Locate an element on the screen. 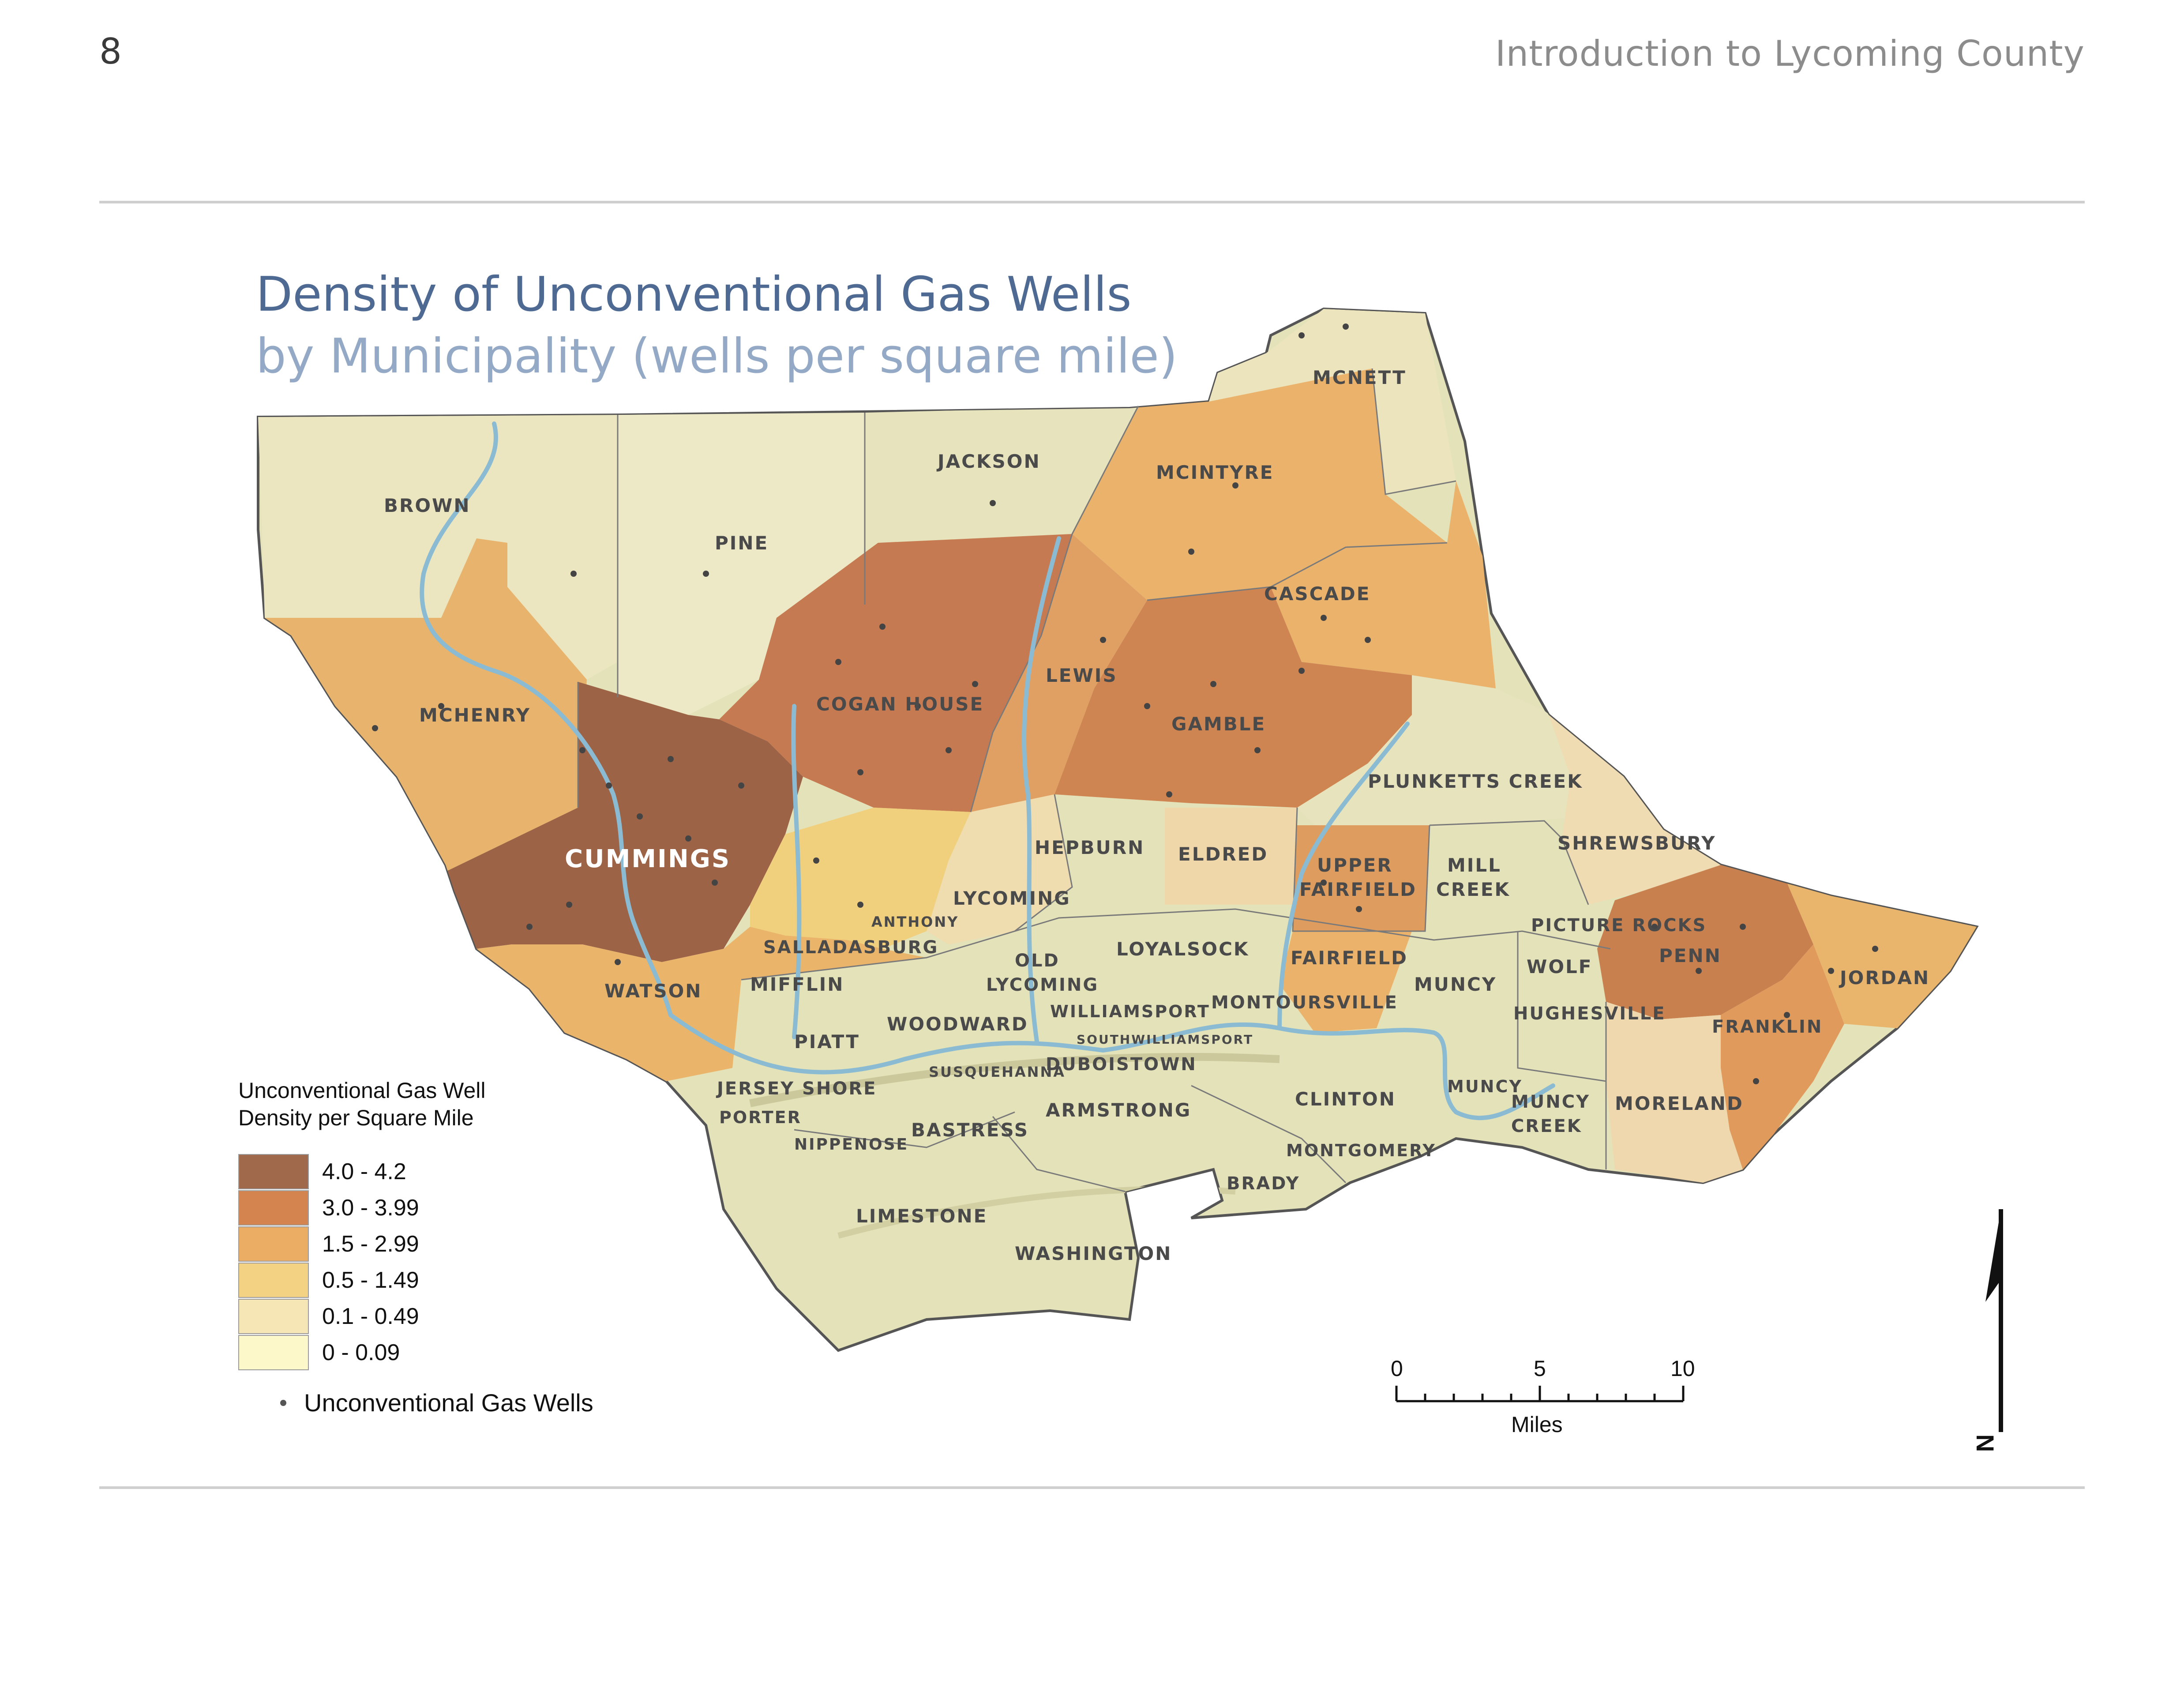 This screenshot has width=2184, height=1688. label-muncy-creek: MUNCY is located at coordinates (1550, 1102).